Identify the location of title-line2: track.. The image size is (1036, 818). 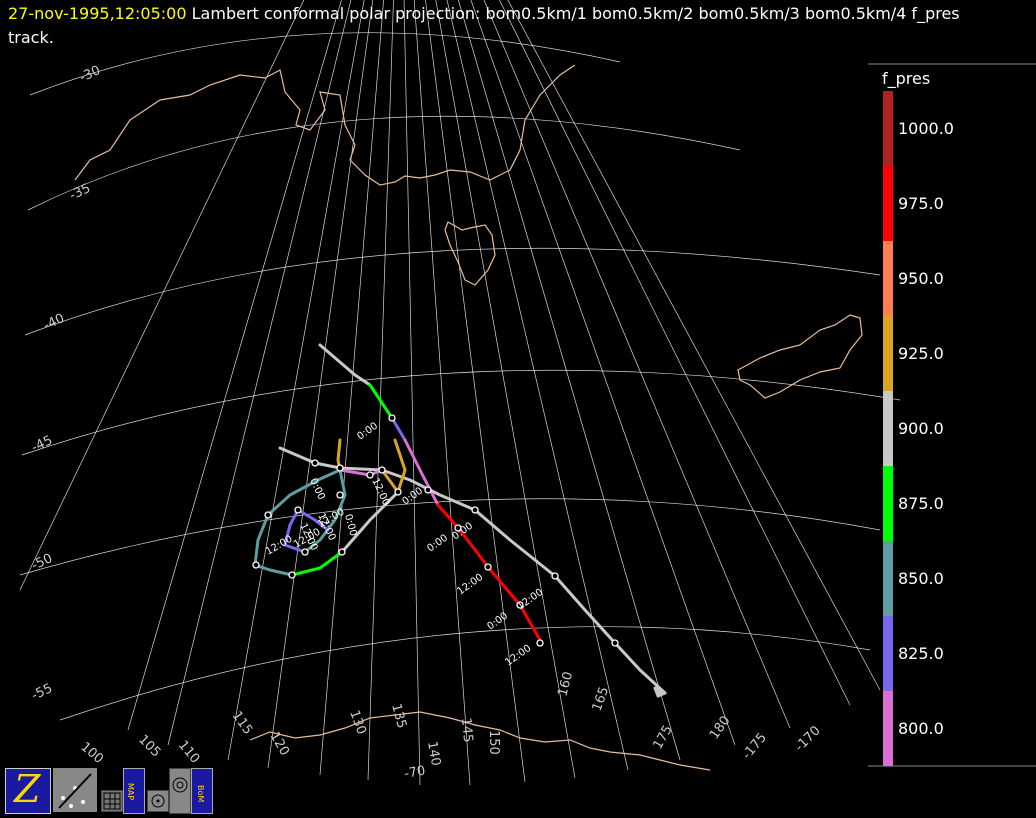
(31, 37).